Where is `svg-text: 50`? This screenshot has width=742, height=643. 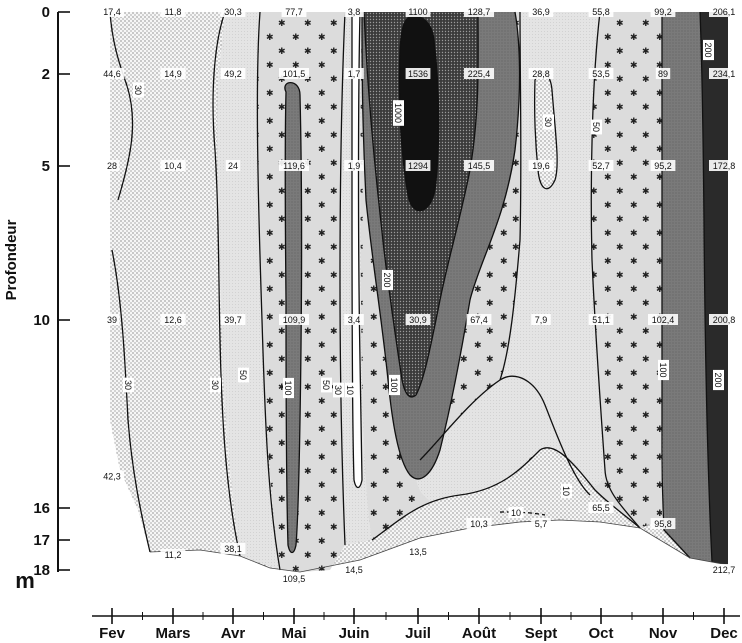
svg-text: 50 is located at coordinates (243, 375).